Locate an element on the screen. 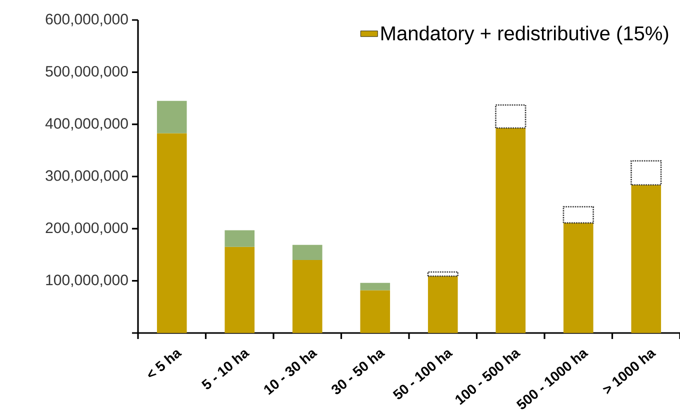 Image resolution: width=680 pixels, height=419 pixels. x-tick-label: 5 - 10 ha is located at coordinates (225, 370).